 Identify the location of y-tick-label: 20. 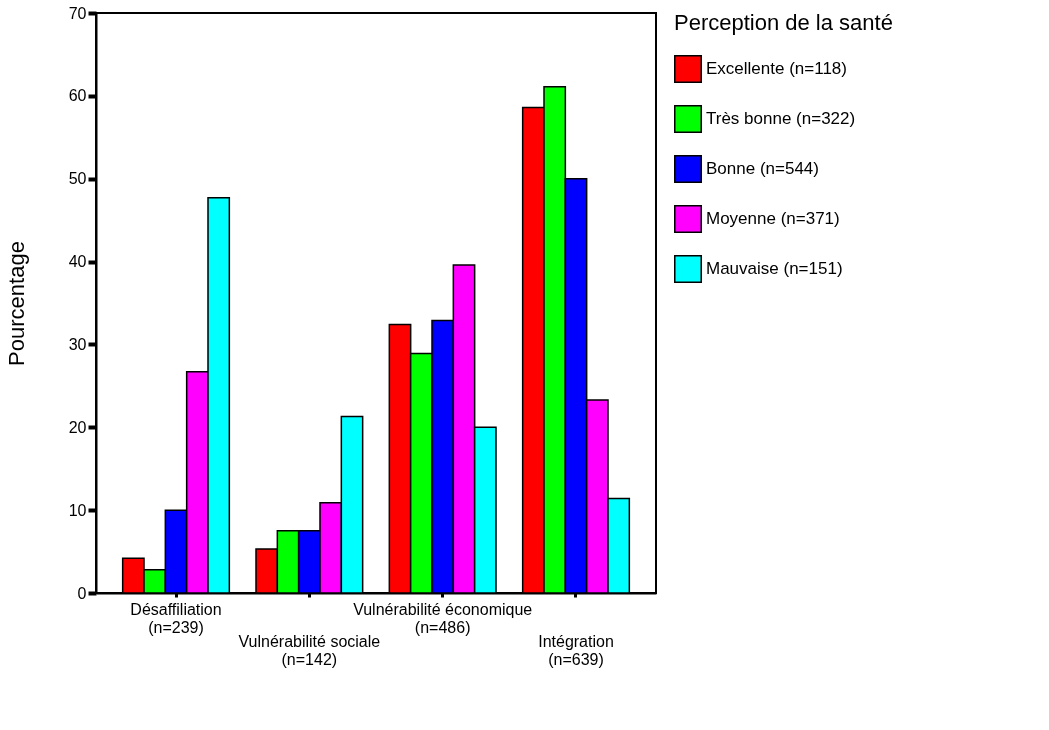
(77, 427).